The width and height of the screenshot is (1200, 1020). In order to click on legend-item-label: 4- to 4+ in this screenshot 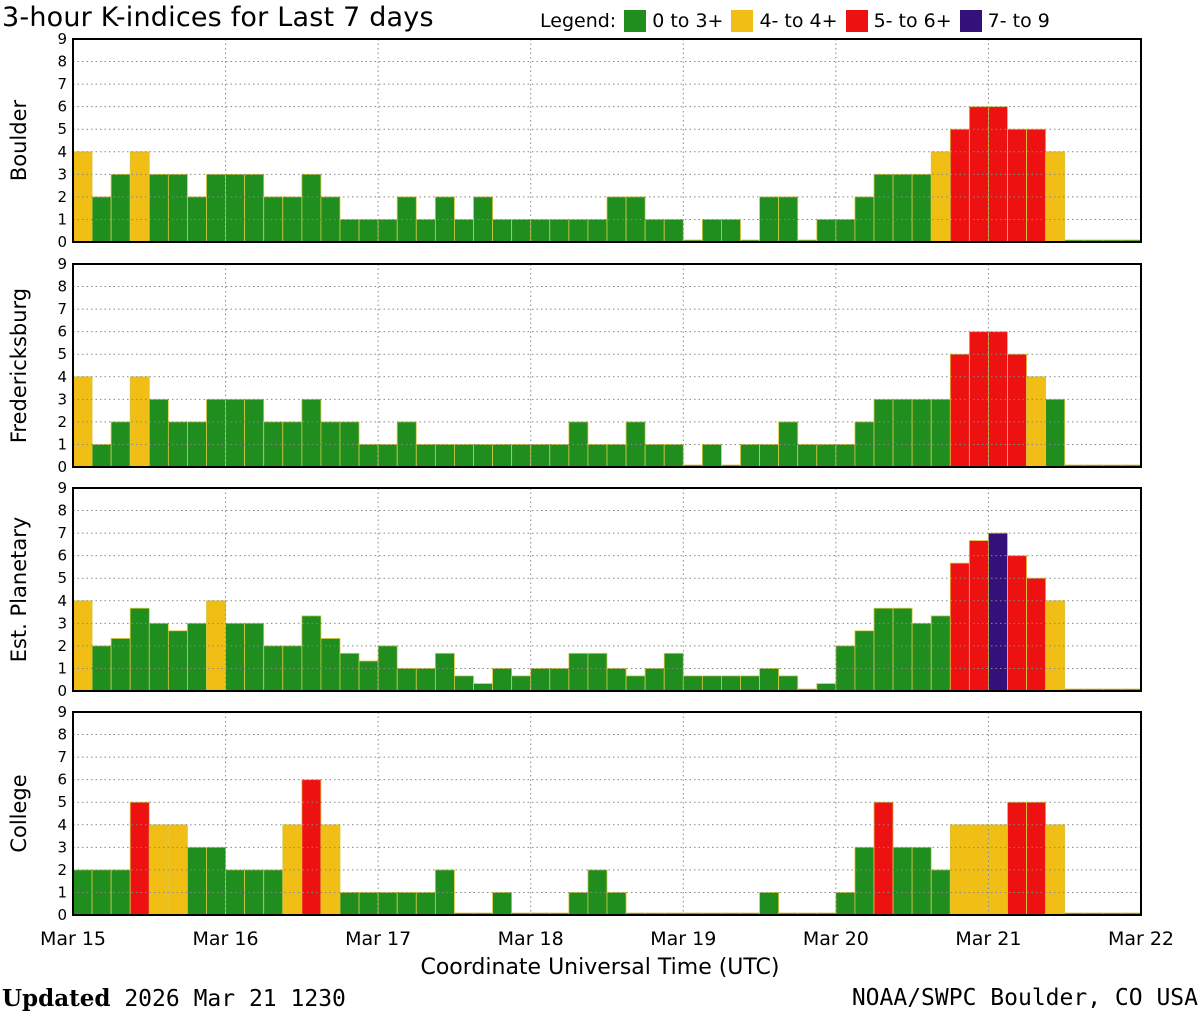, I will do `click(798, 21)`.